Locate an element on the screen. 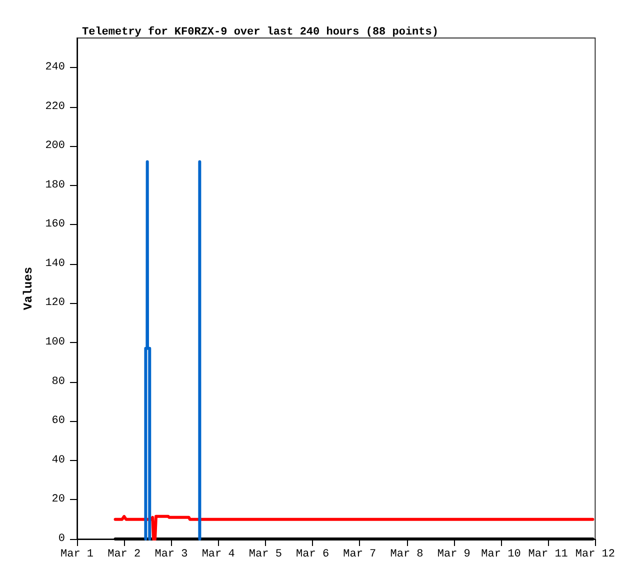 The image size is (618, 579). y-tick-label: 20 is located at coordinates (58, 500).